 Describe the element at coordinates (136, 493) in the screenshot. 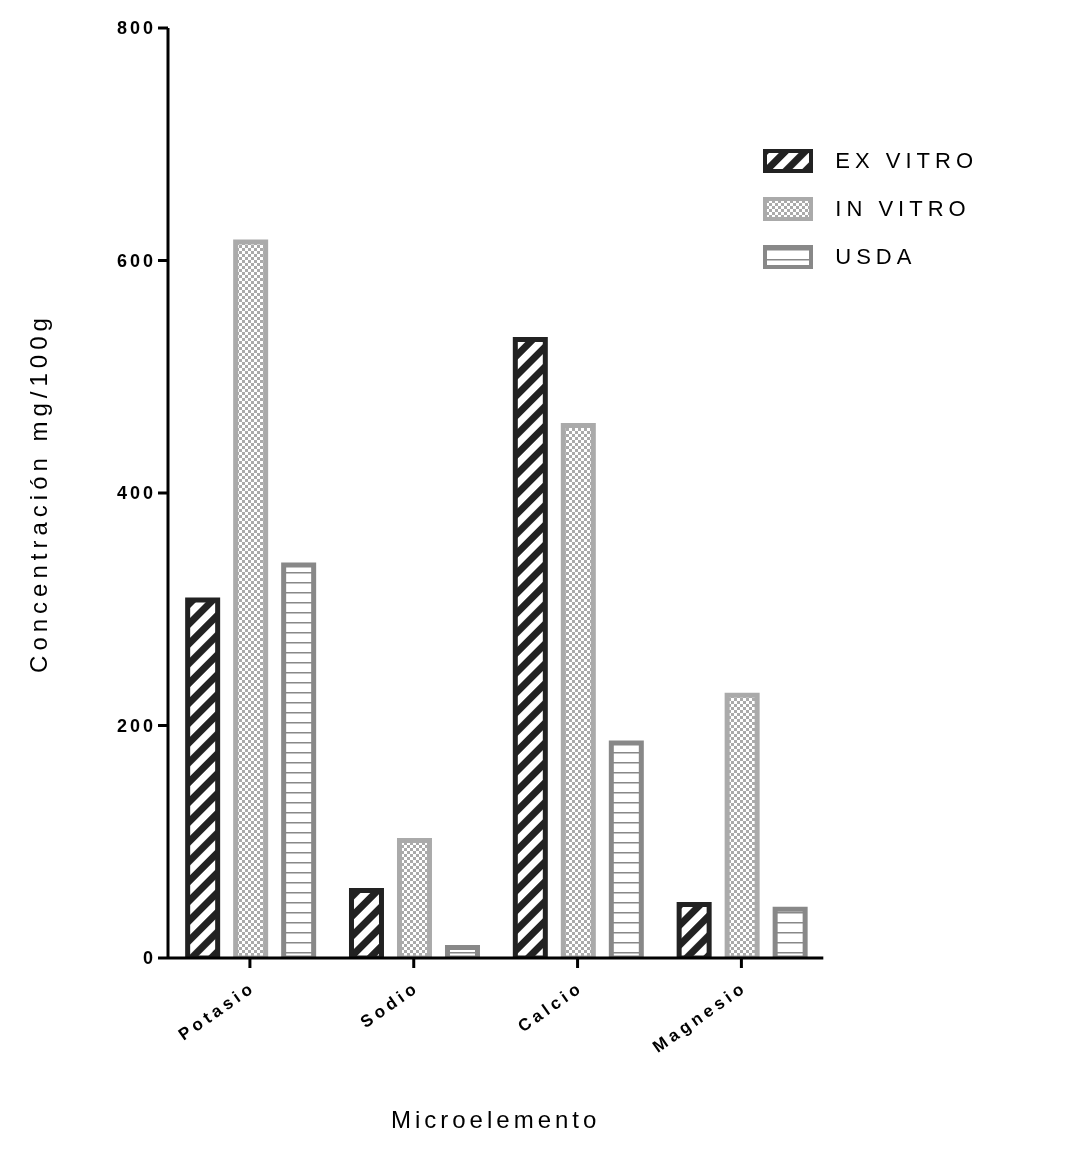

I see `y-tick-label: 400` at that location.